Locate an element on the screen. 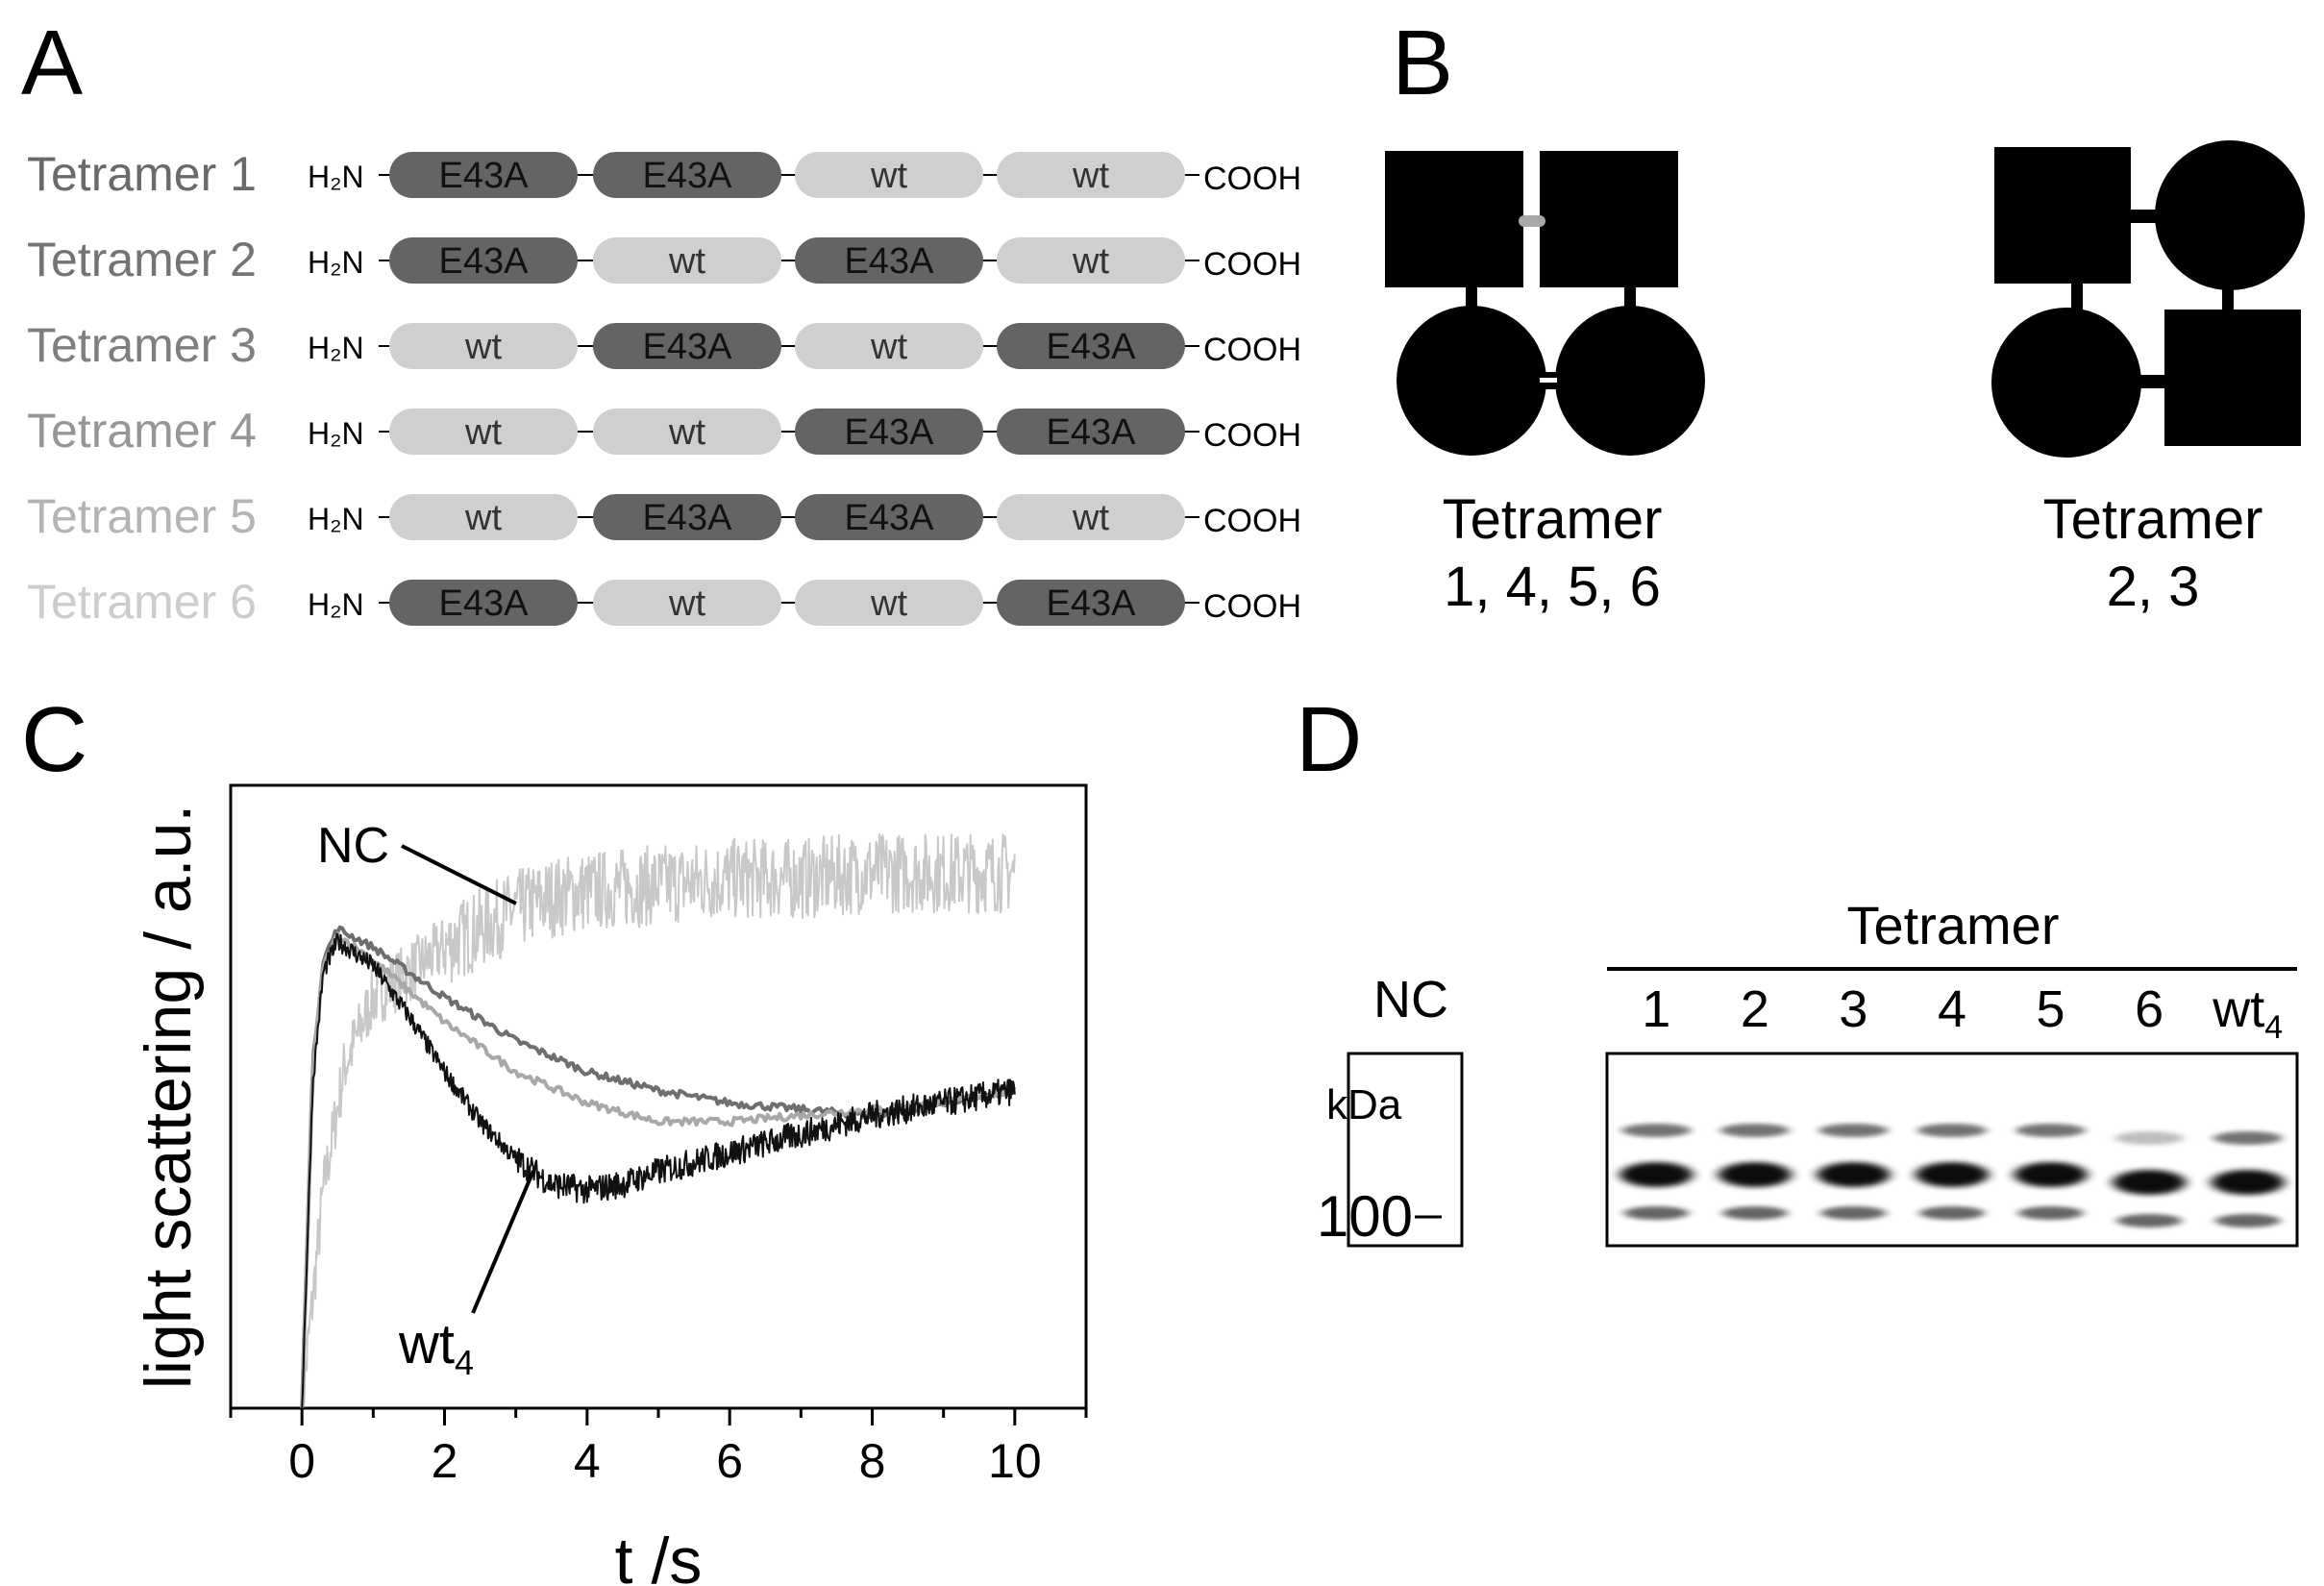 This screenshot has height=1586, width=2324. arrangement-tetramer-1-4-5-6: Tetramer 1, 4, 5, 6 is located at coordinates (1545, 384).